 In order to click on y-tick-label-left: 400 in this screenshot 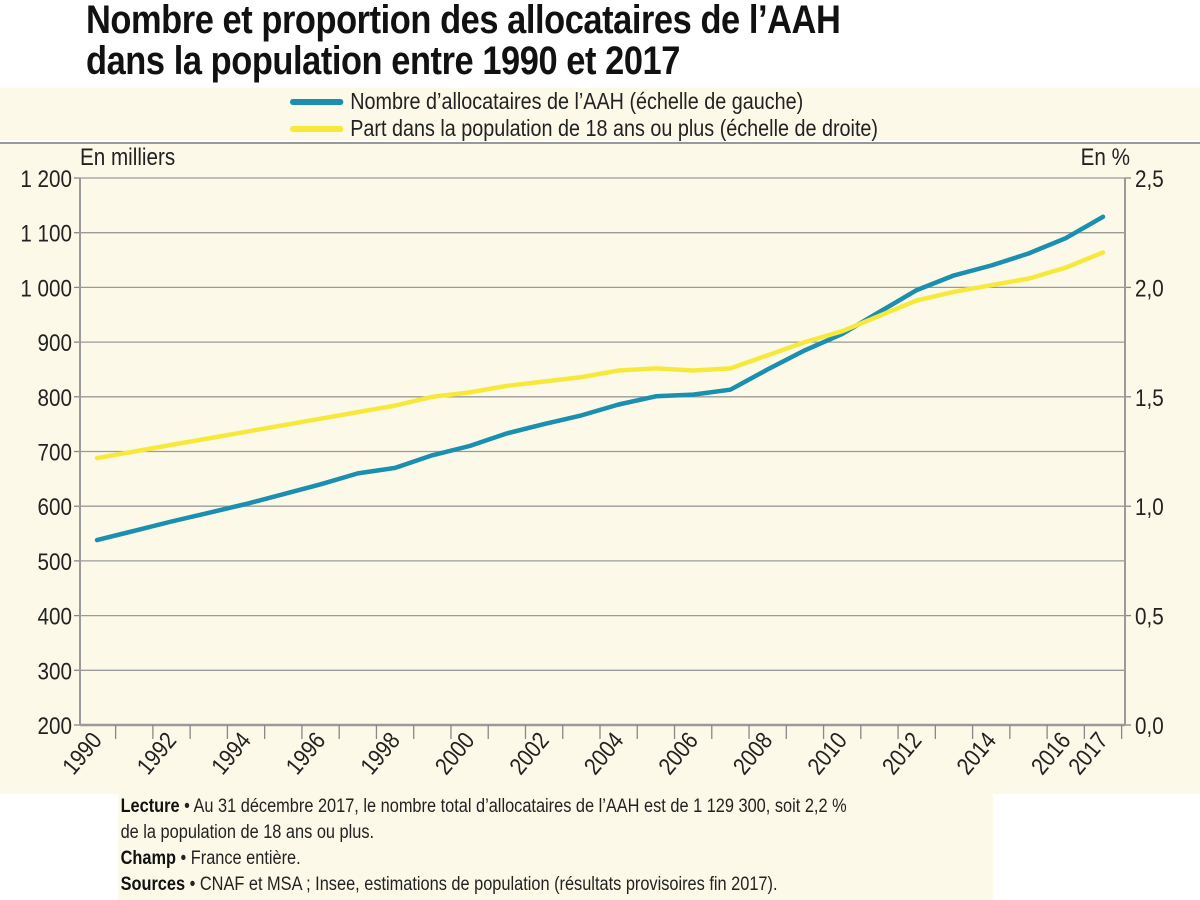, I will do `click(55, 616)`.